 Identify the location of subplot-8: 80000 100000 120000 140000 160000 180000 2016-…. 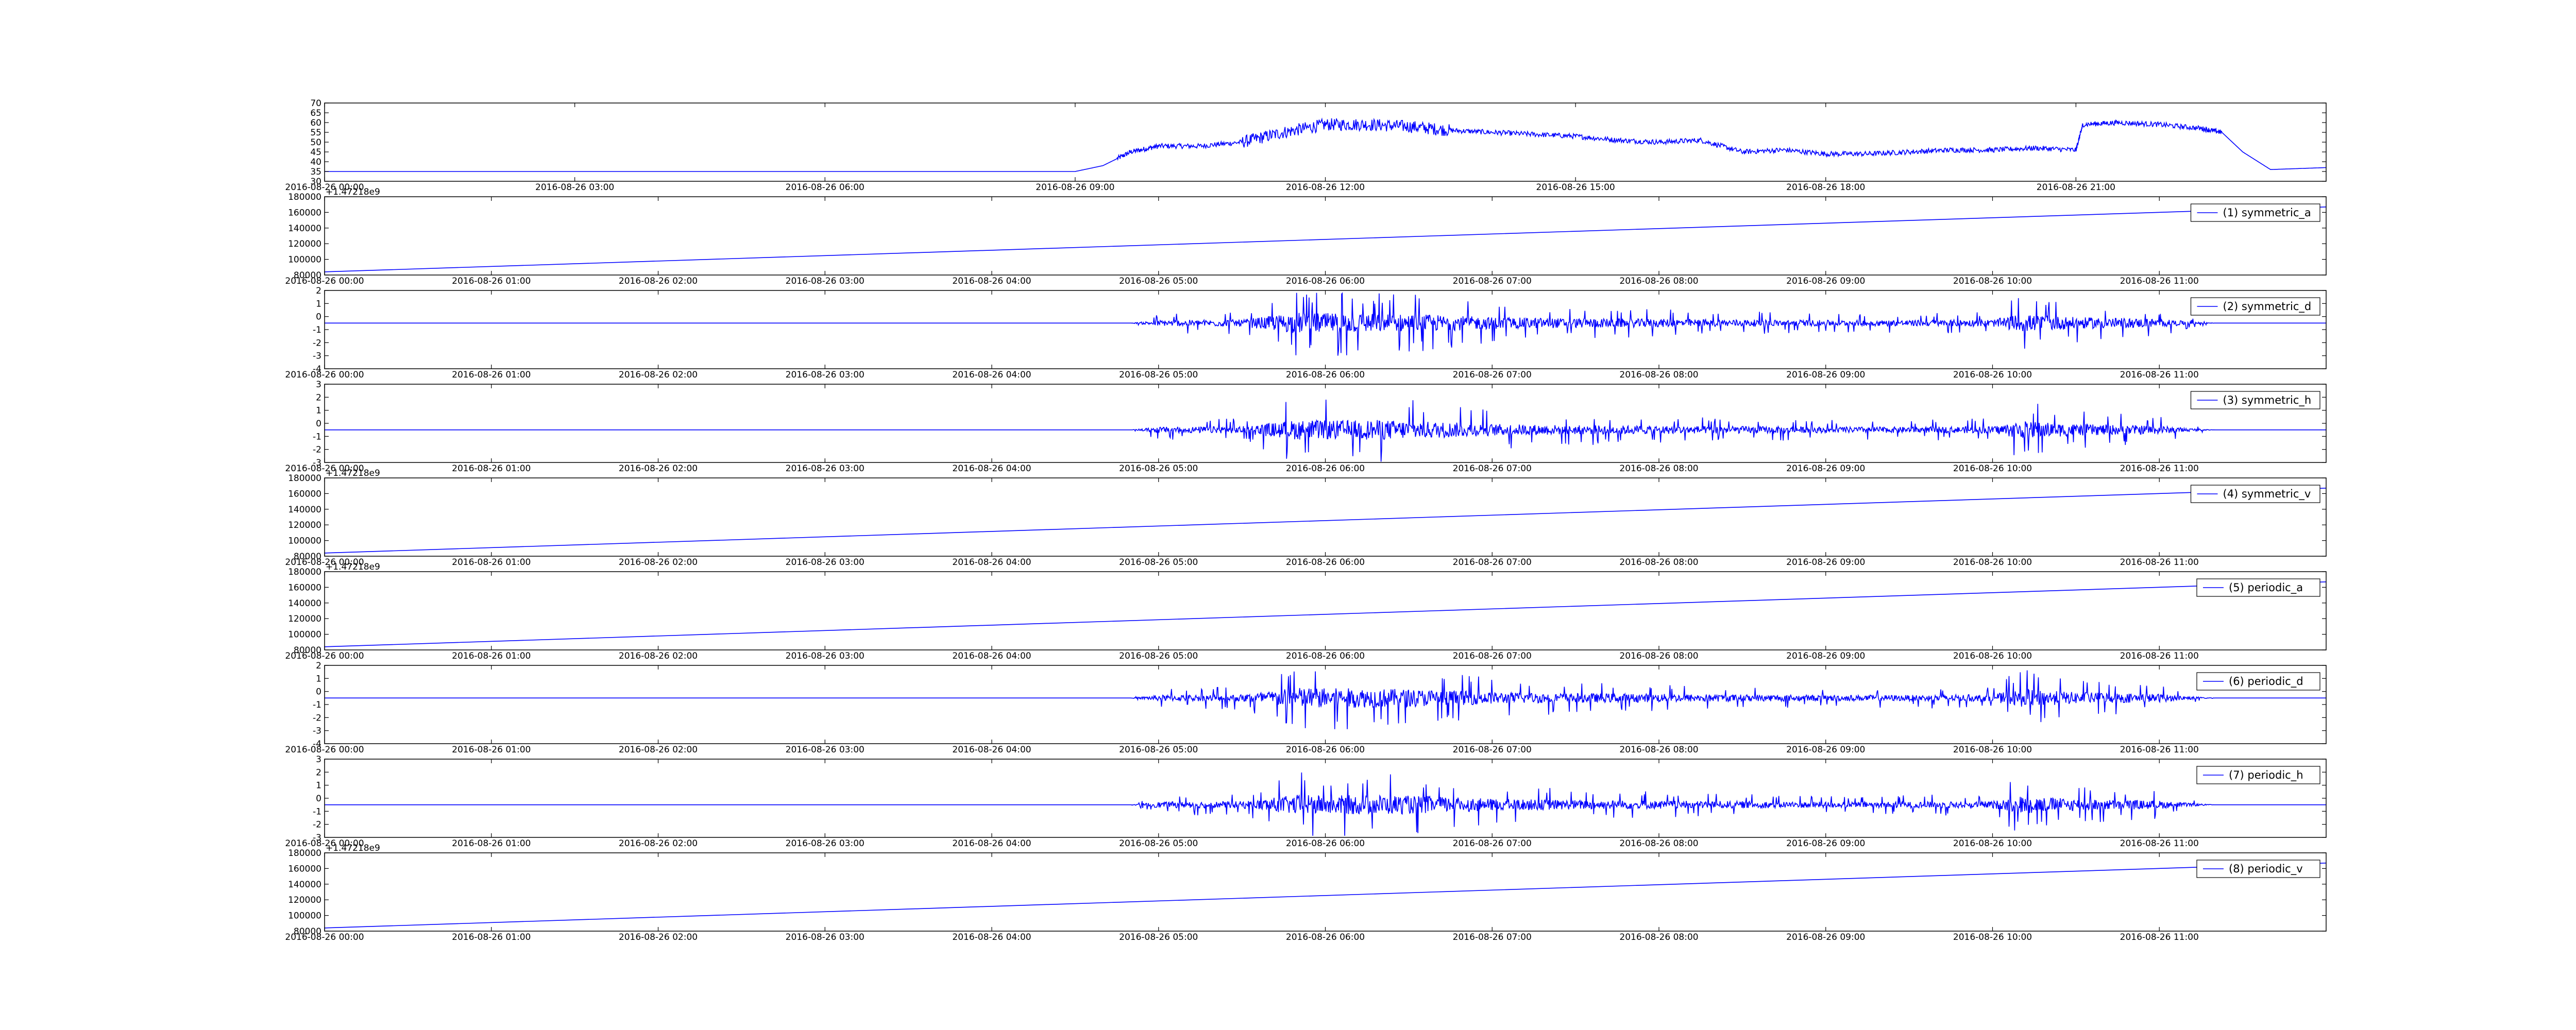
(1306, 892).